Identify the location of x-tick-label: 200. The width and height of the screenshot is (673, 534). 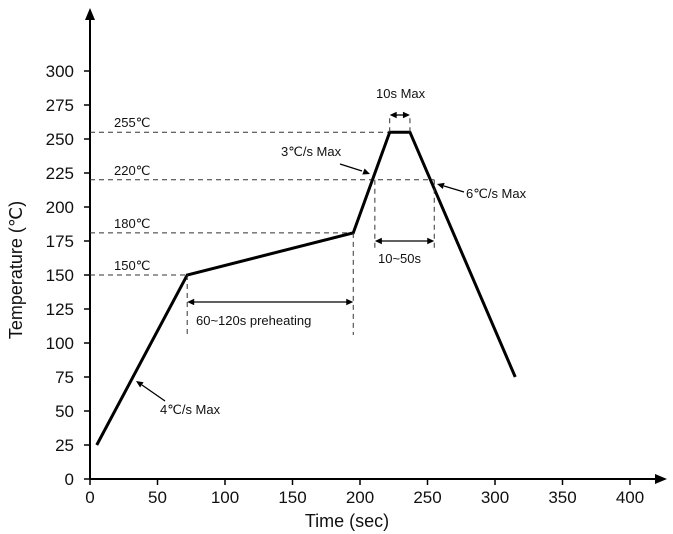
(360, 497).